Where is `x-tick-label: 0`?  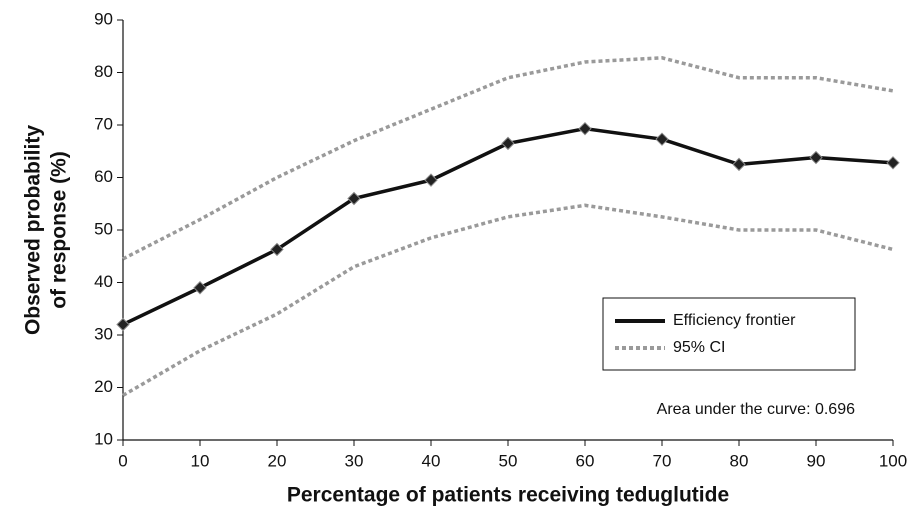
x-tick-label: 0 is located at coordinates (122, 460).